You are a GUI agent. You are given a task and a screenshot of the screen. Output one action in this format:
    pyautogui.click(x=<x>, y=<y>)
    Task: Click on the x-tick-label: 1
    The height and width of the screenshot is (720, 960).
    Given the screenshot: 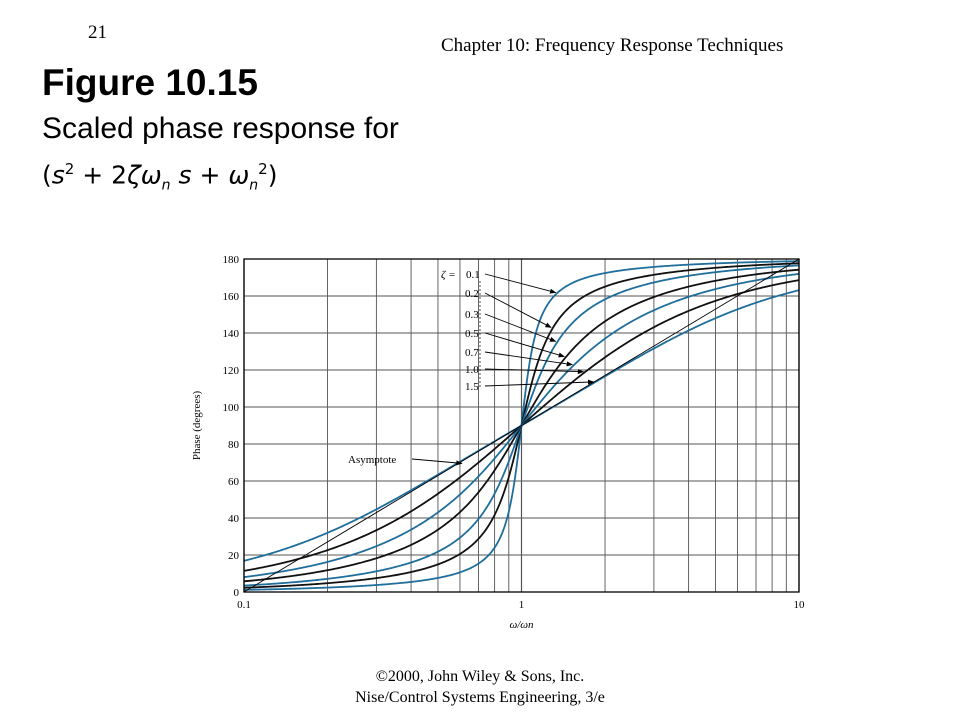 What is the action you would take?
    pyautogui.click(x=522, y=605)
    